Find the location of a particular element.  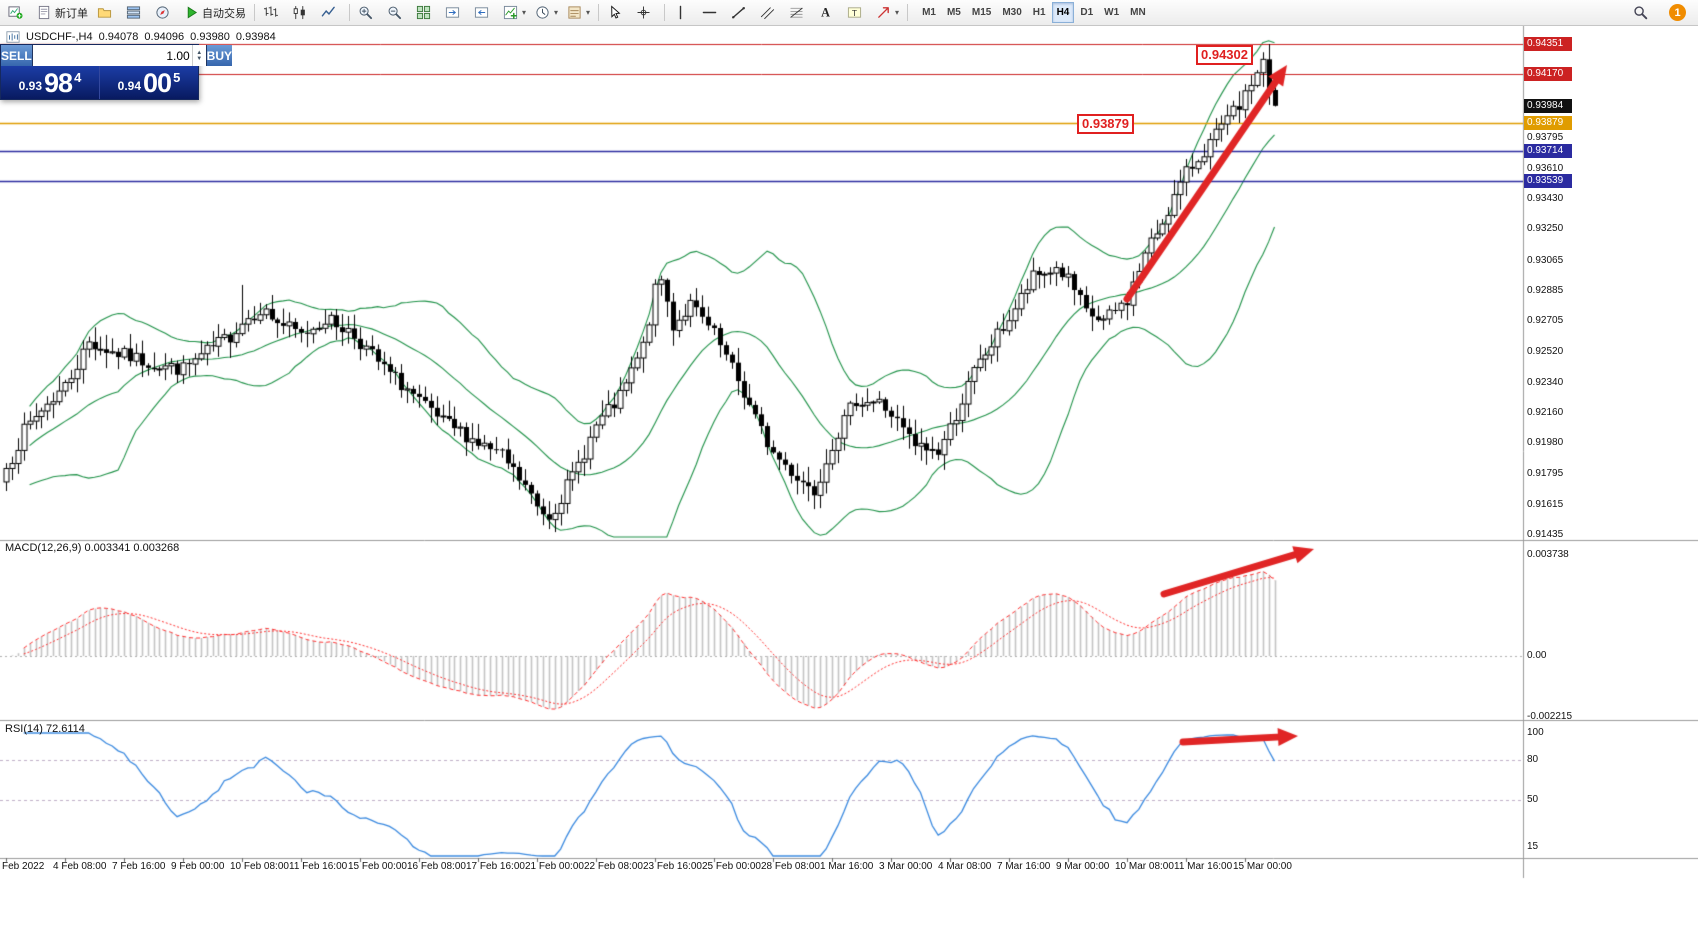

y-axis-label: 0.91980 is located at coordinates (1545, 443).